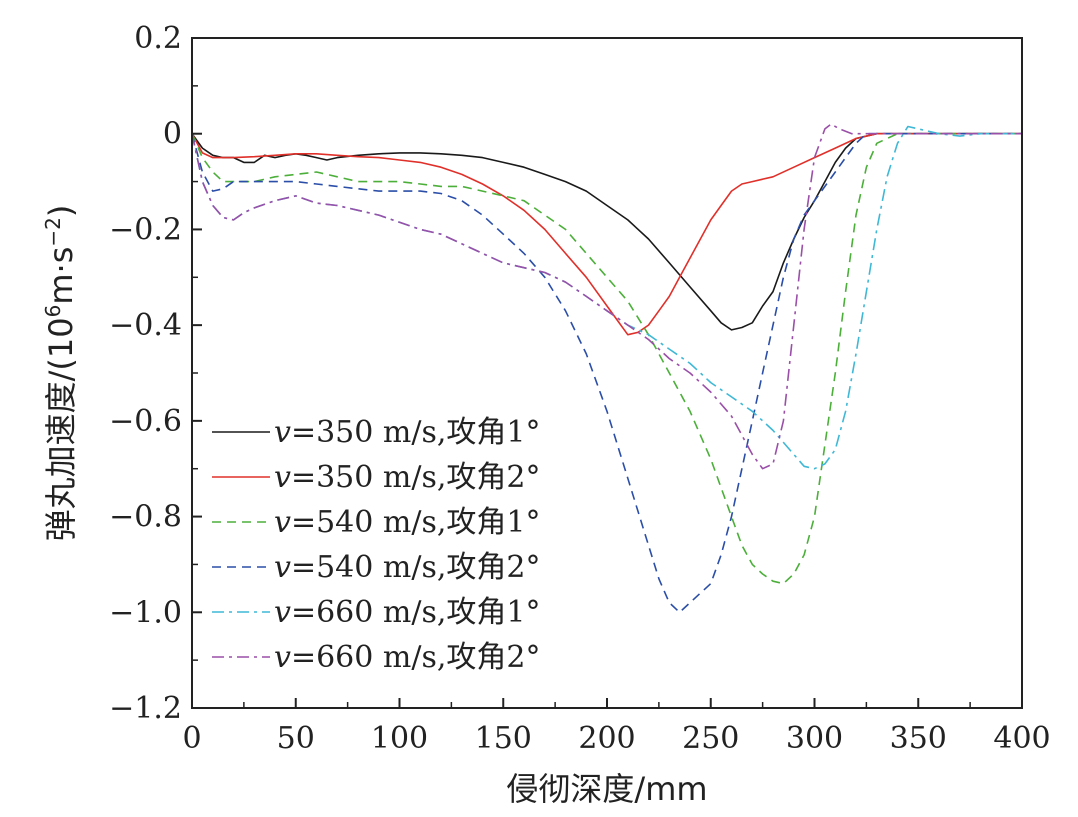 The height and width of the screenshot is (817, 1078). I want to click on y-axis-title: 弹丸加速度/(106m·s−2), so click(60, 373).